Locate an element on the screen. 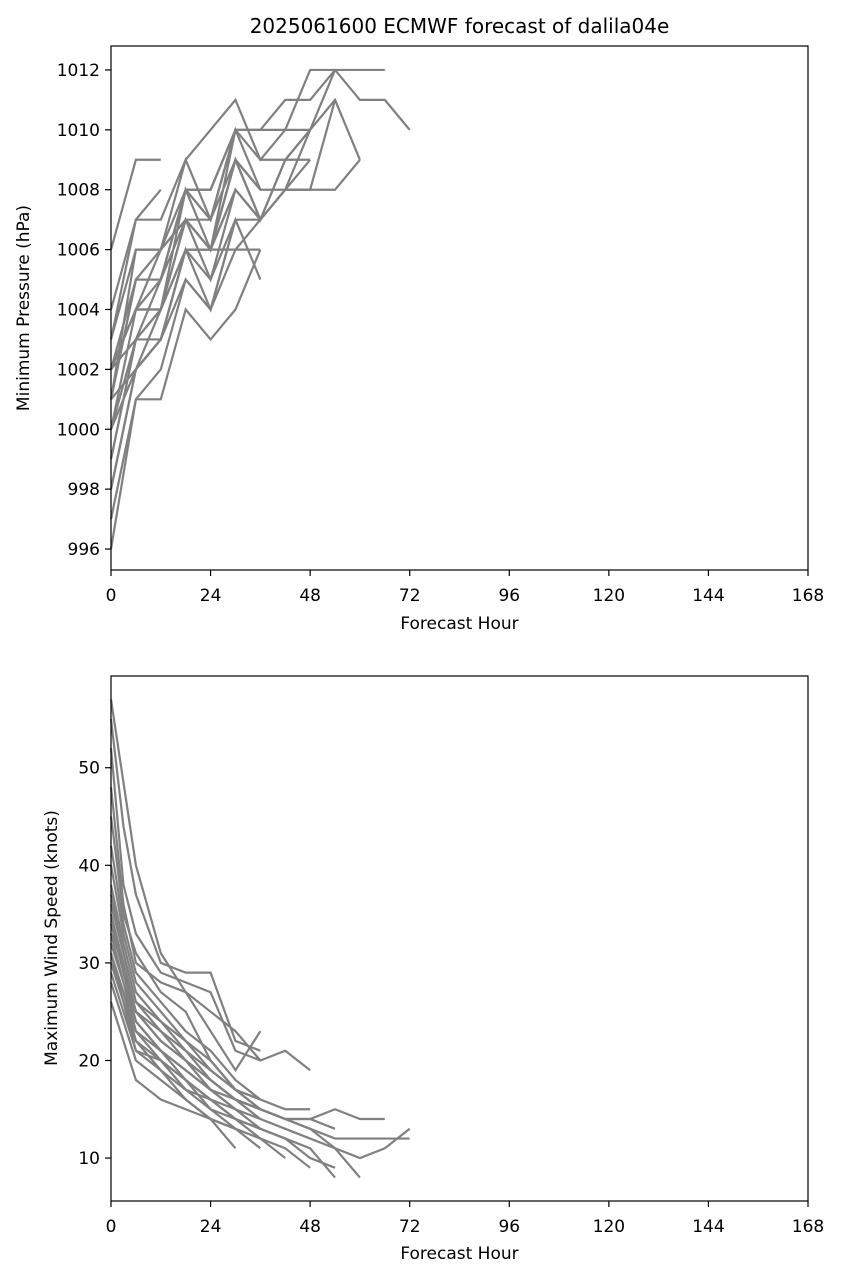 This screenshot has height=1279, width=843. wind-x-tick-label: 144 is located at coordinates (708, 1227).